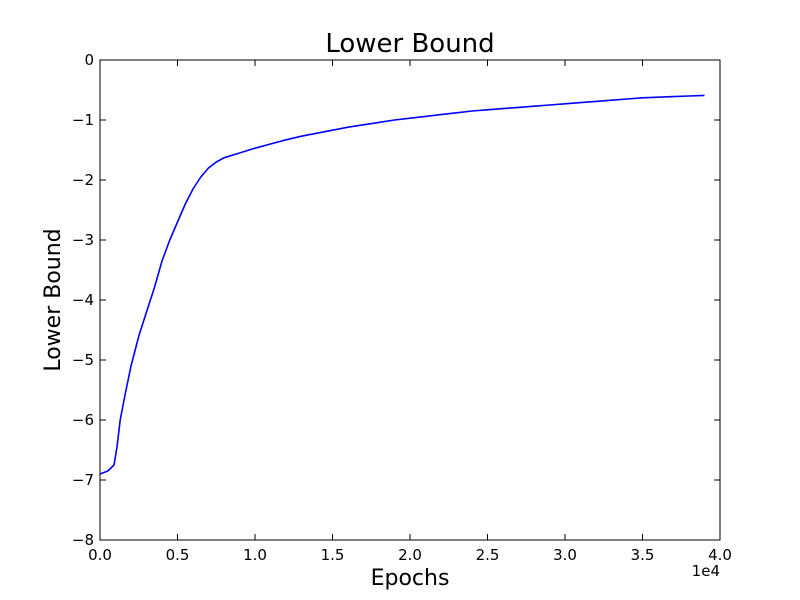 The width and height of the screenshot is (800, 600). I want to click on x-tick-label: 3.0, so click(565, 555).